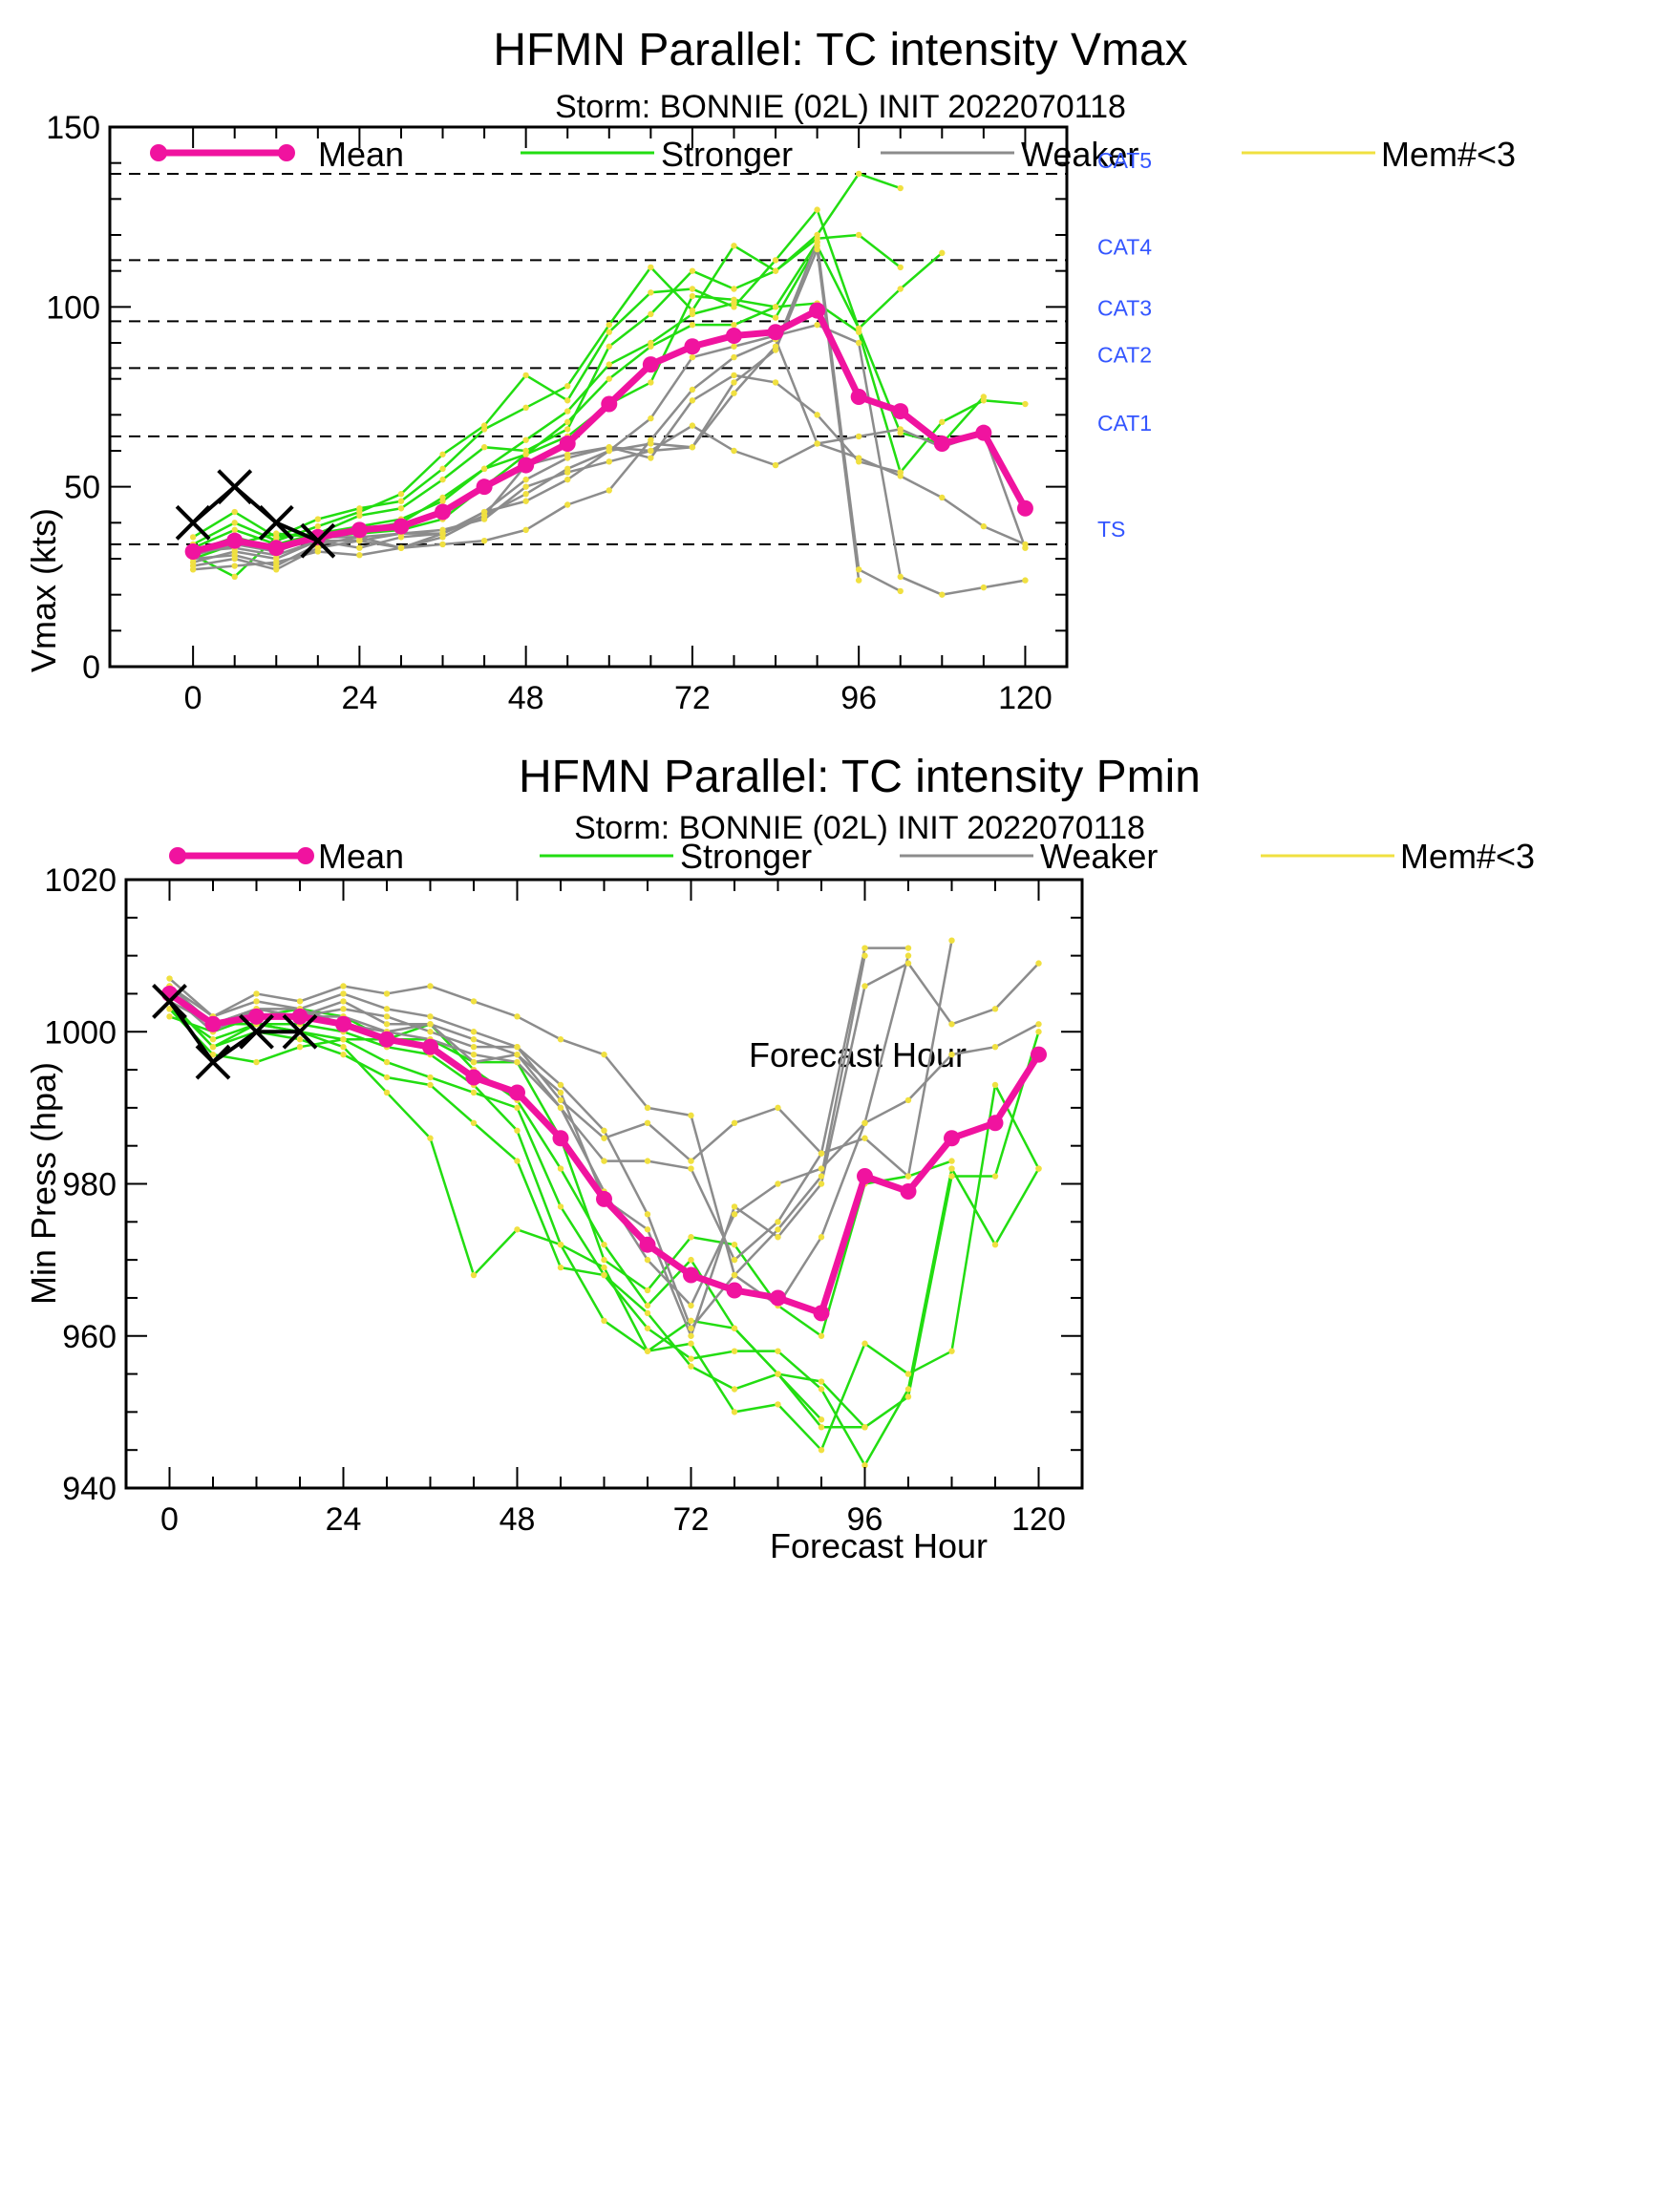 This screenshot has width=1680, height=2212. What do you see at coordinates (840, 50) in the screenshot?
I see `vmax-chart-title: HFMN Parallel: TC intensity Vmax` at bounding box center [840, 50].